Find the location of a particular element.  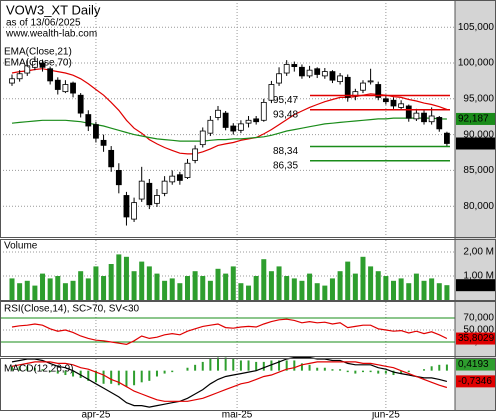

panel-title: Volume is located at coordinates (21, 246).